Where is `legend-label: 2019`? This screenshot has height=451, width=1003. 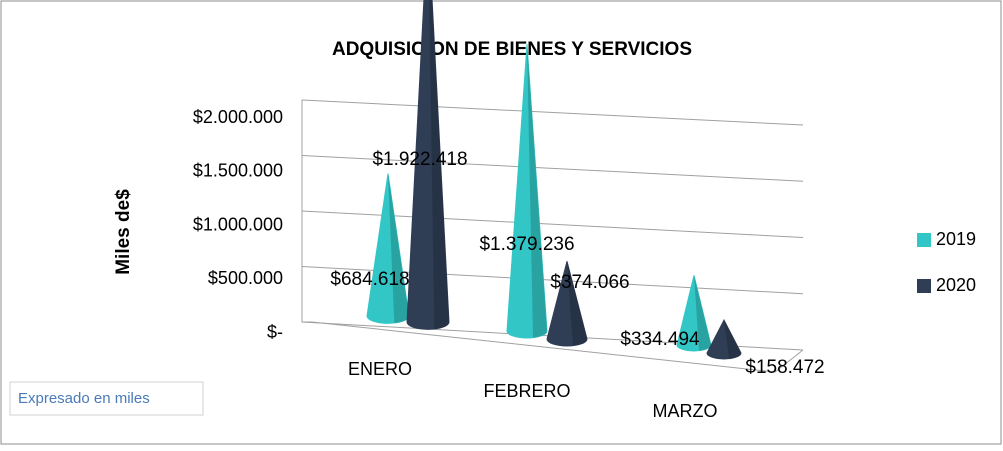 legend-label: 2019 is located at coordinates (956, 239).